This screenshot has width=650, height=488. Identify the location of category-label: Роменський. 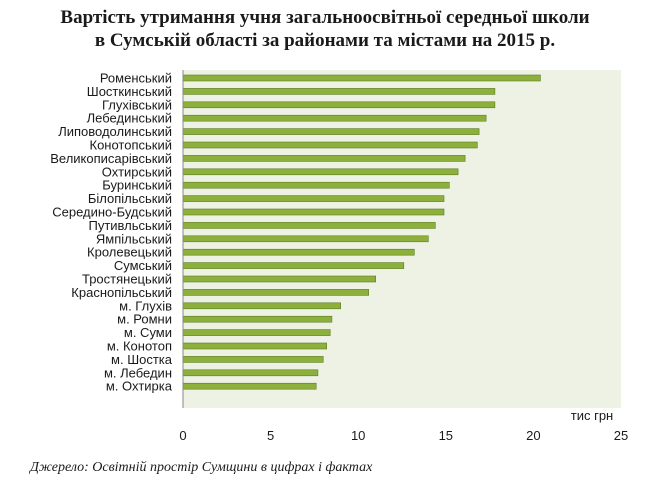
(136, 78).